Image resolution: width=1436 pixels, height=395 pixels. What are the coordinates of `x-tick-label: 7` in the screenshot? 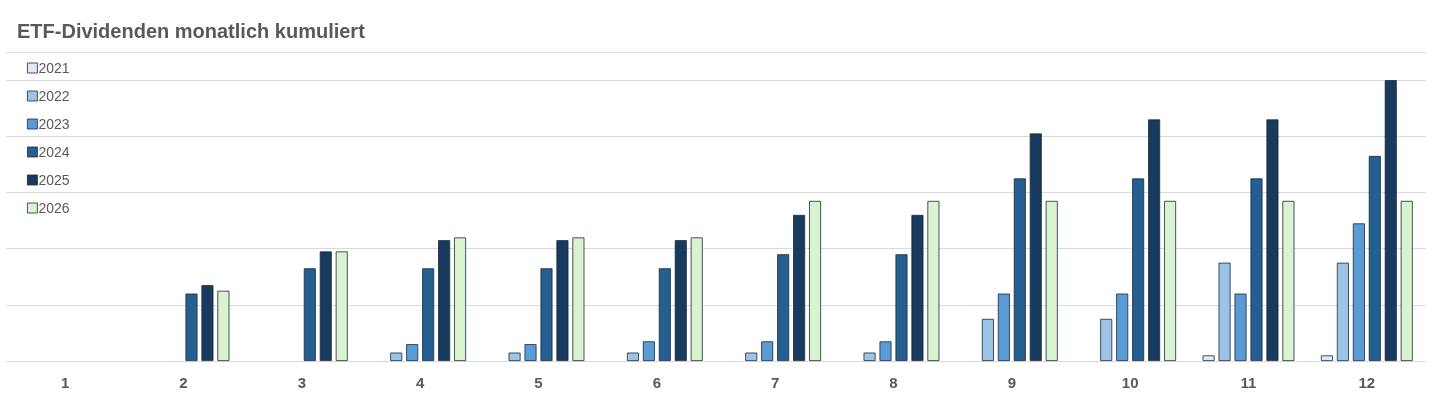 It's located at (775, 382).